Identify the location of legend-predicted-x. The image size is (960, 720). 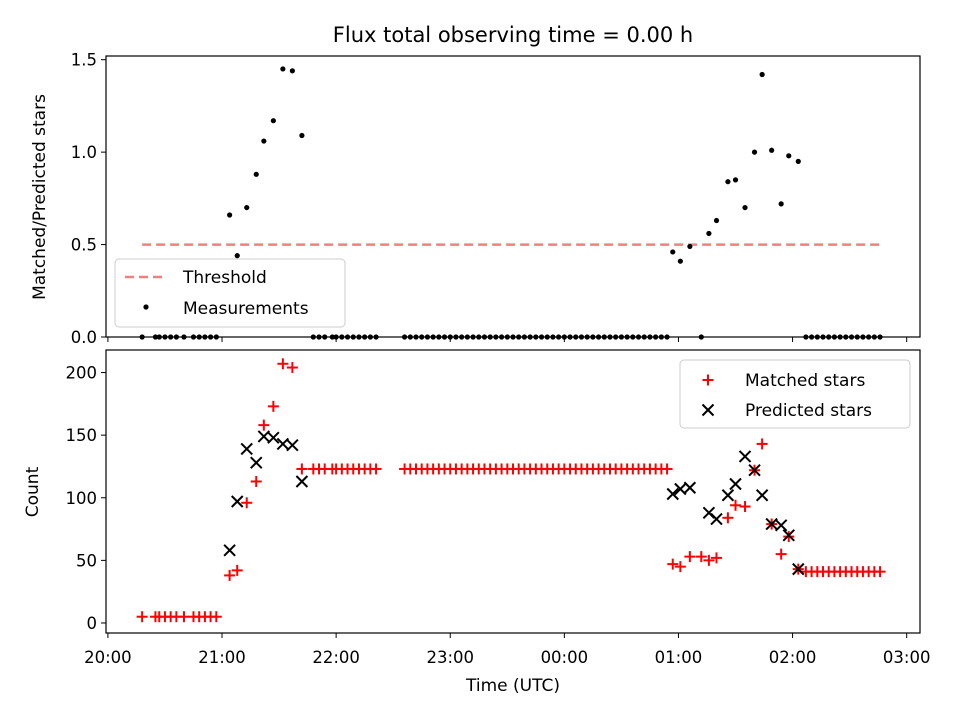
(708, 410).